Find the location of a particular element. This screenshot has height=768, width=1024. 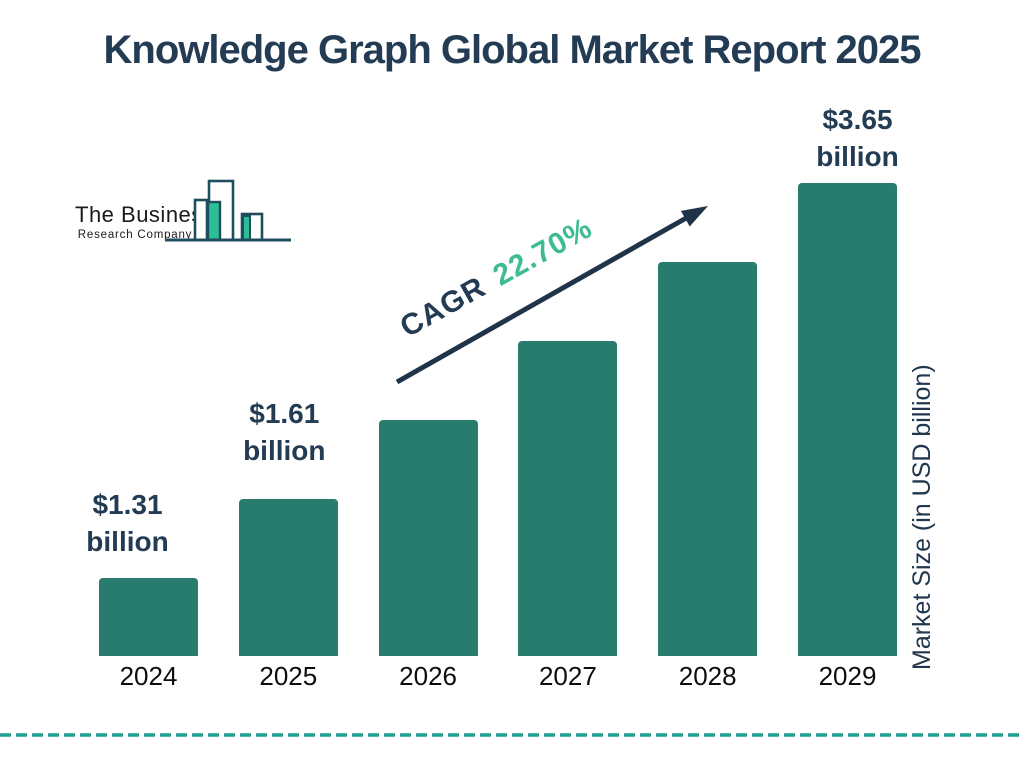

logo-company-subtitle: Research Company is located at coordinates (135, 235).